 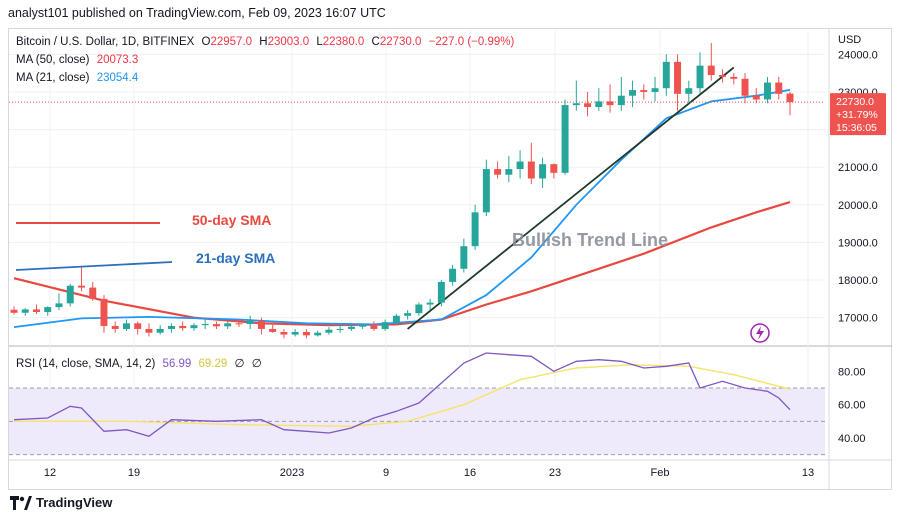 What do you see at coordinates (77, 78) in the screenshot?
I see `ma21-legend: MA (21, close) 23054.4` at bounding box center [77, 78].